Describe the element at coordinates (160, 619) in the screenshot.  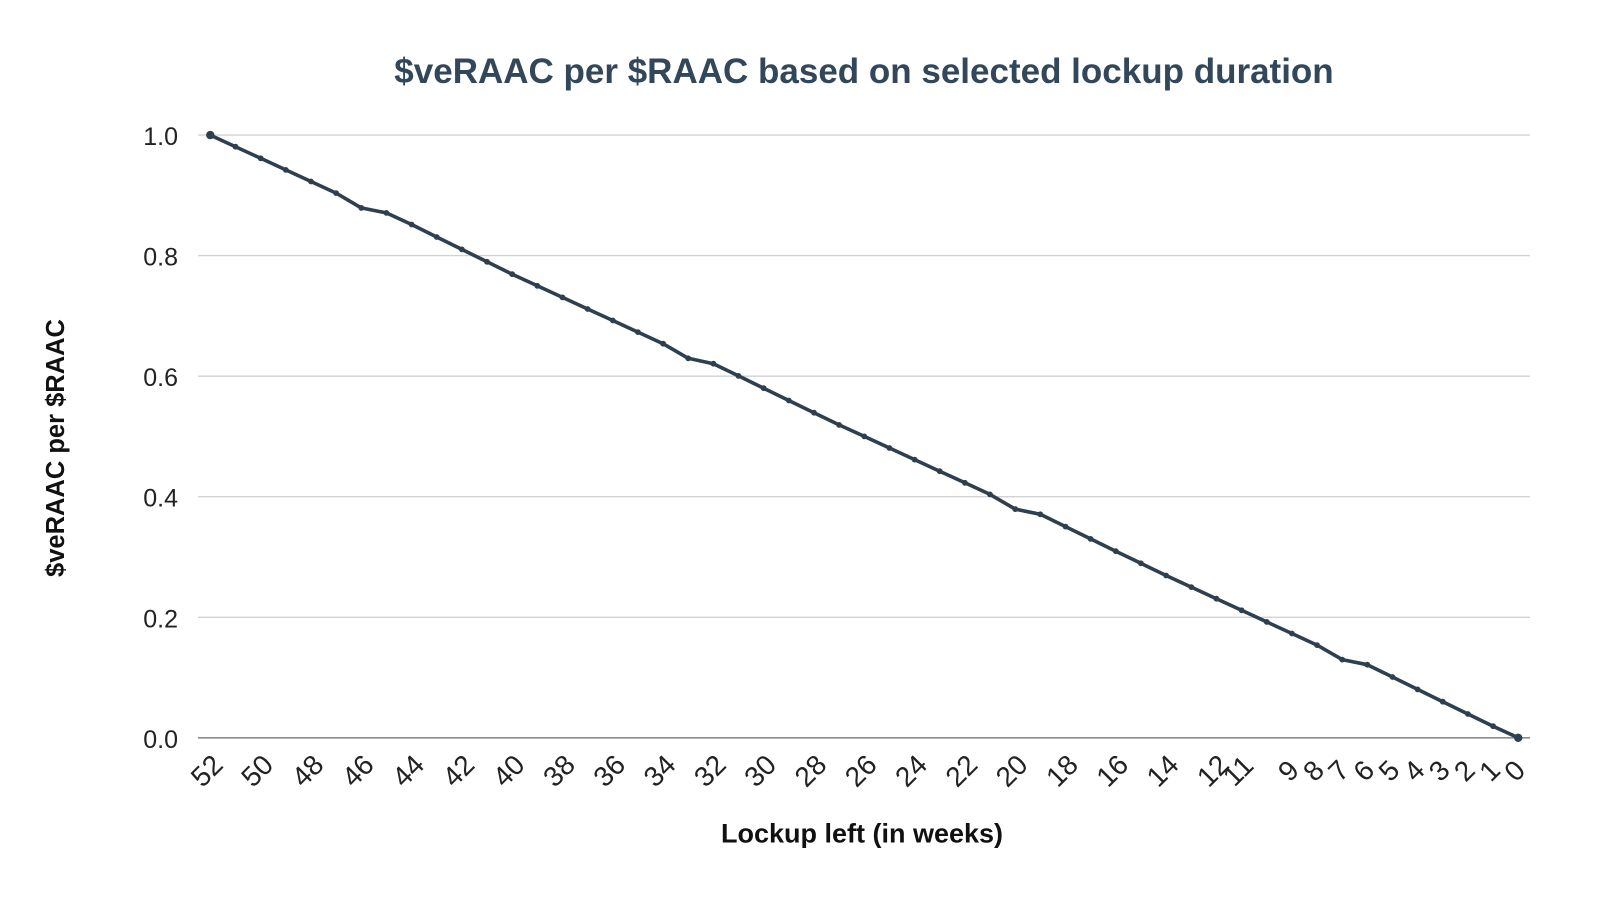
I see `svg-text: 0.2` at that location.